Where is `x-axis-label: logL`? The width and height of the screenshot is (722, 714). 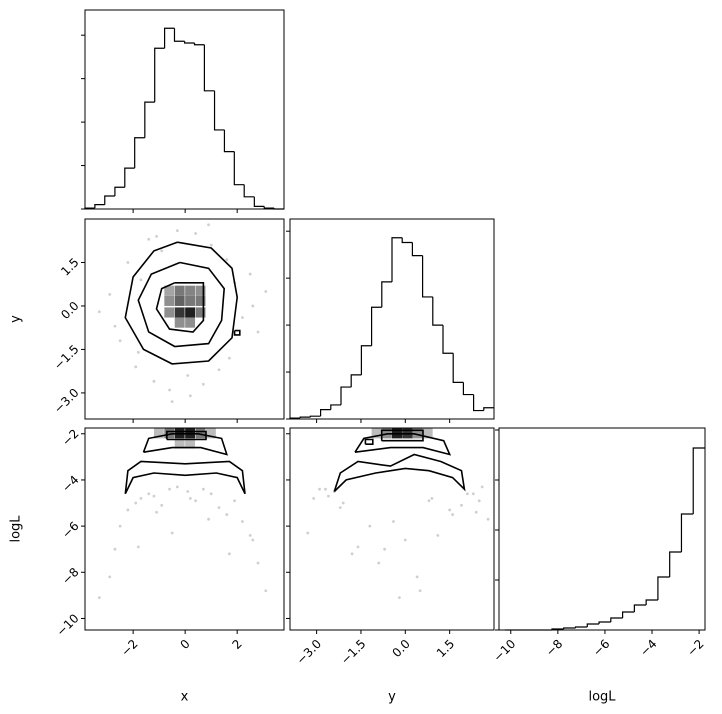 x-axis-label: logL is located at coordinates (602, 697).